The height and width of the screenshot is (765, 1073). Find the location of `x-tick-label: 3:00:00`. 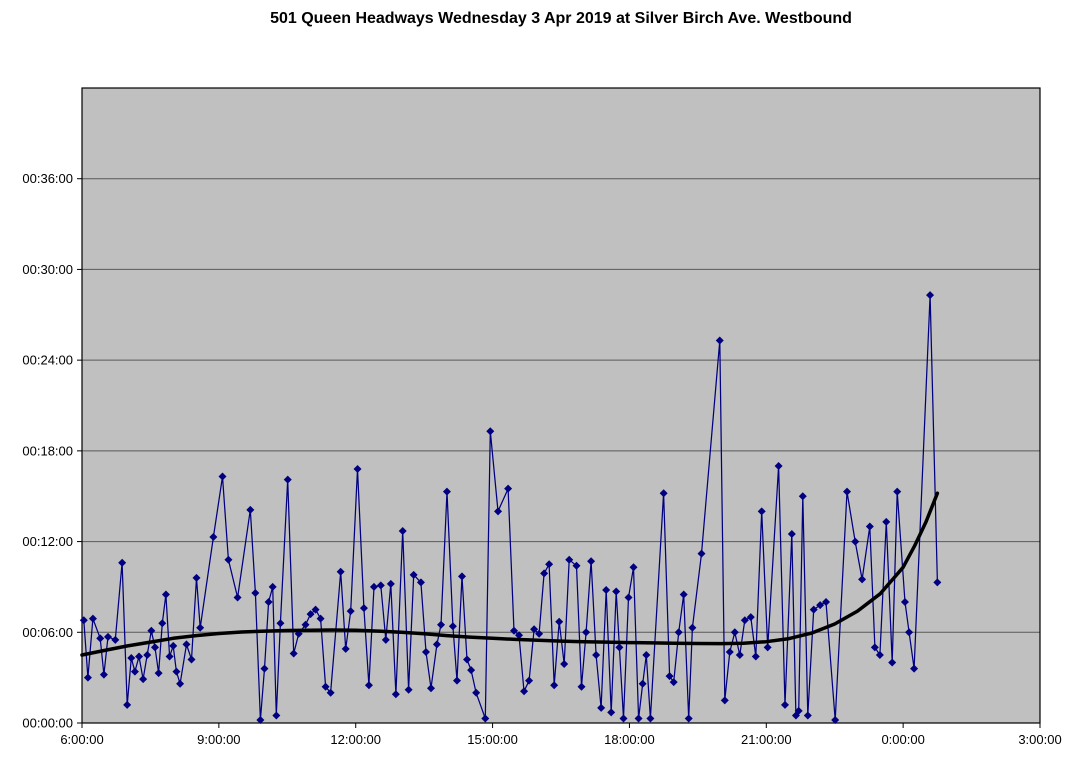

x-tick-label: 3:00:00 is located at coordinates (1039, 739).